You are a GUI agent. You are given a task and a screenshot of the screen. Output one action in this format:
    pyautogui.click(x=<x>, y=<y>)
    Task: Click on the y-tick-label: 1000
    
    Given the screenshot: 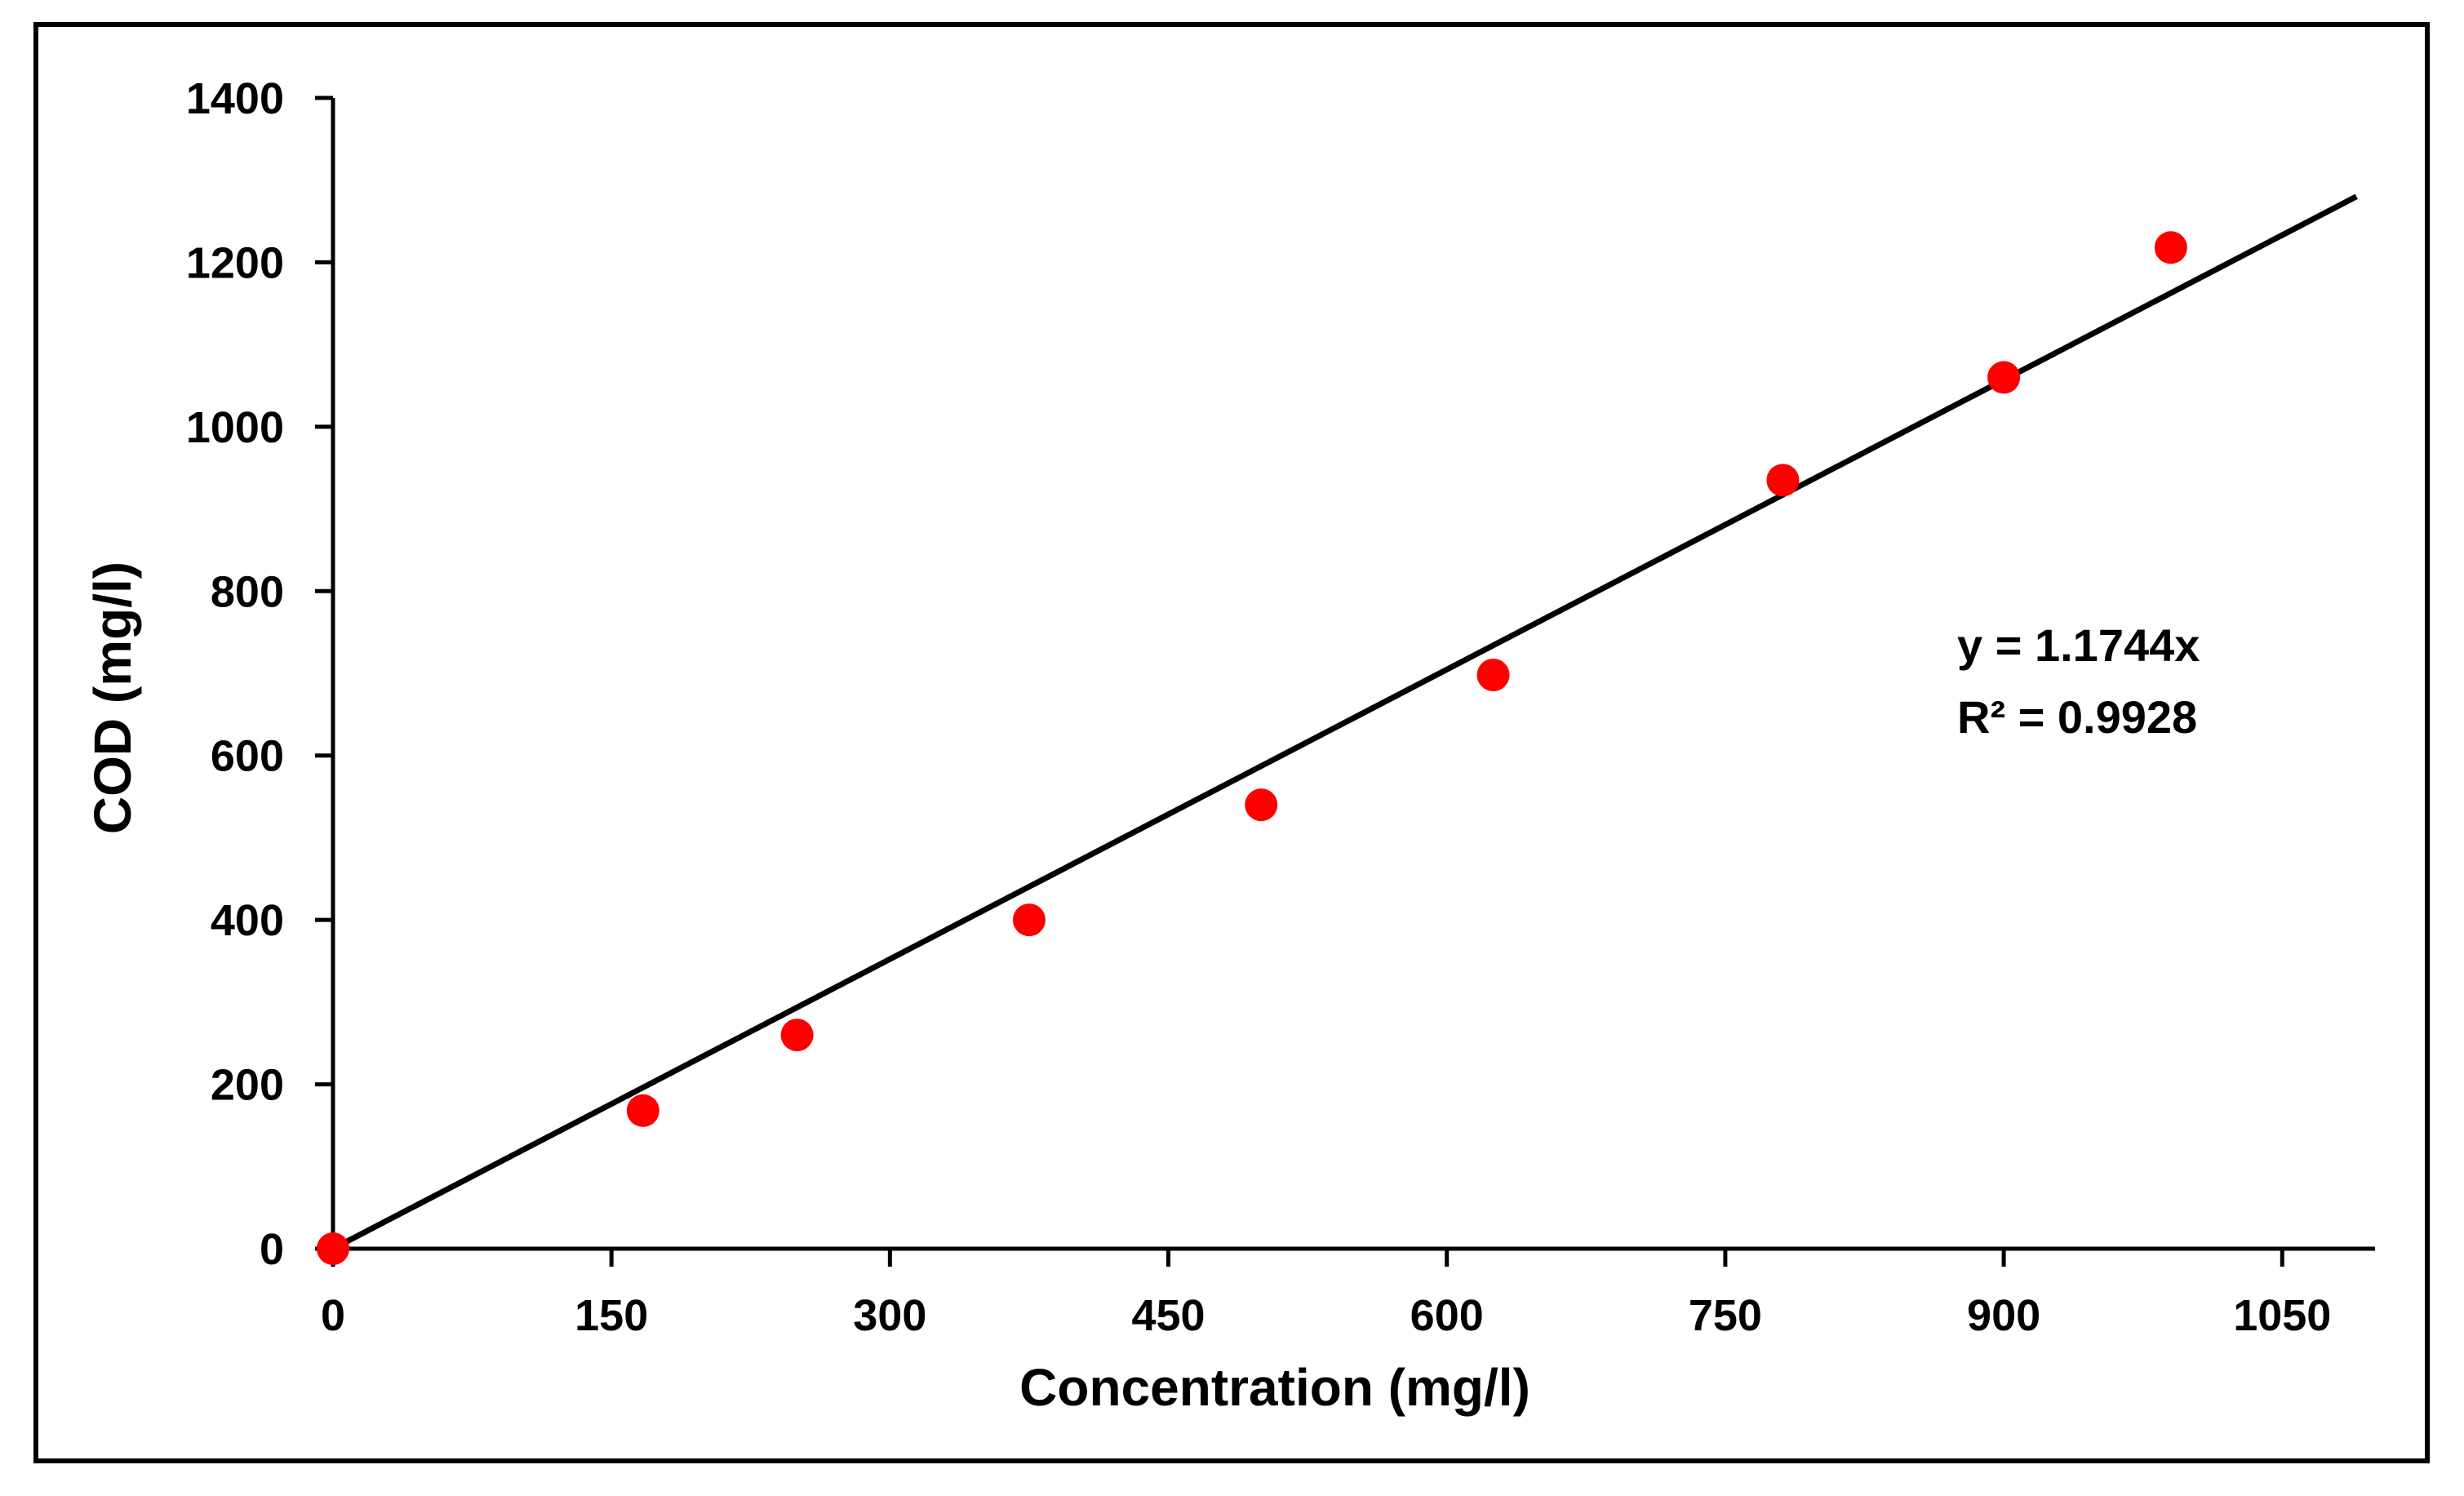 What is the action you would take?
    pyautogui.click(x=235, y=427)
    